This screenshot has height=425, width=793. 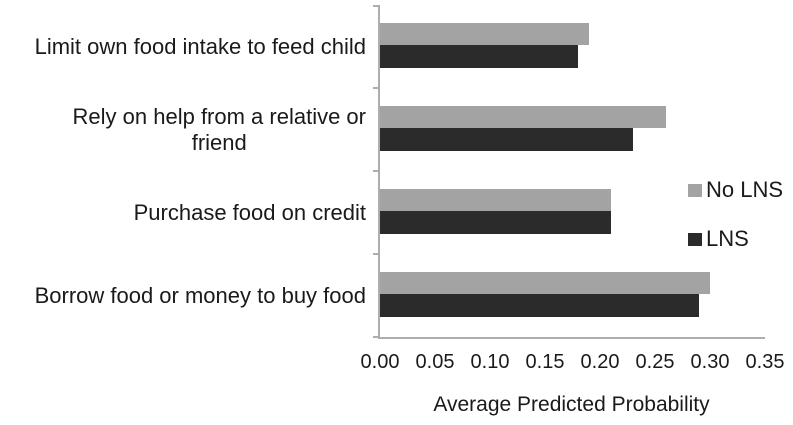 What do you see at coordinates (571, 404) in the screenshot?
I see `x-axis-title: Average Predicted Probability` at bounding box center [571, 404].